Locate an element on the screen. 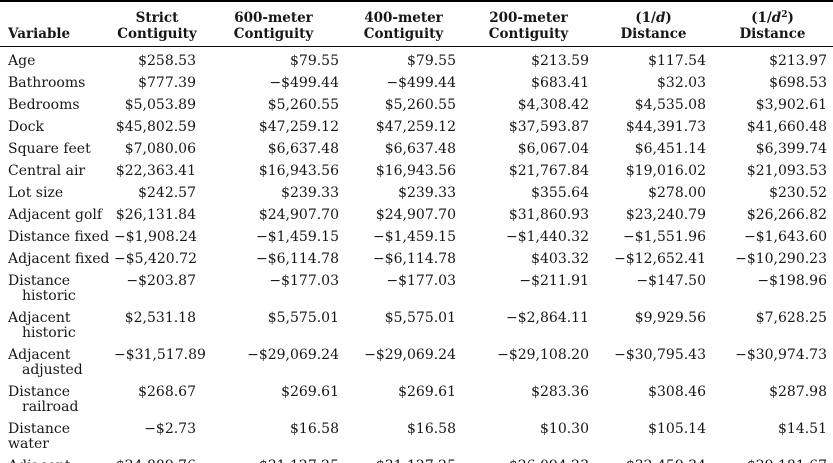  header-line1: 600-meter is located at coordinates (273, 18).